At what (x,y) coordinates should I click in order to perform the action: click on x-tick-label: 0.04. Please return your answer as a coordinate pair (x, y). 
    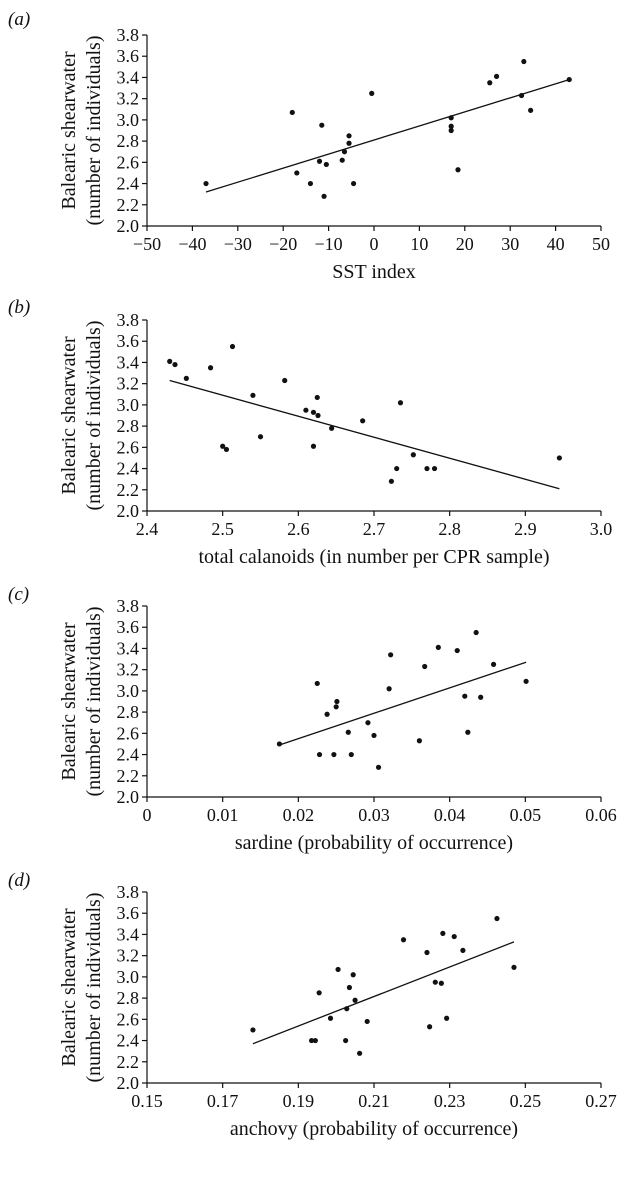
    Looking at the image, I should click on (450, 815).